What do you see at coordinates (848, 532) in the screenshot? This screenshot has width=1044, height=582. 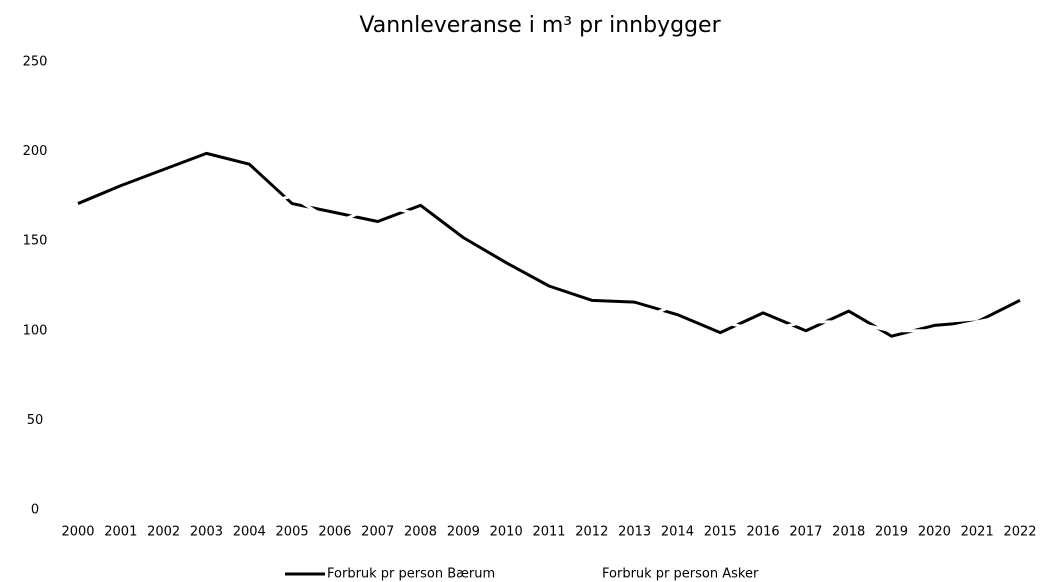 I see `x-tick-label: 2018` at bounding box center [848, 532].